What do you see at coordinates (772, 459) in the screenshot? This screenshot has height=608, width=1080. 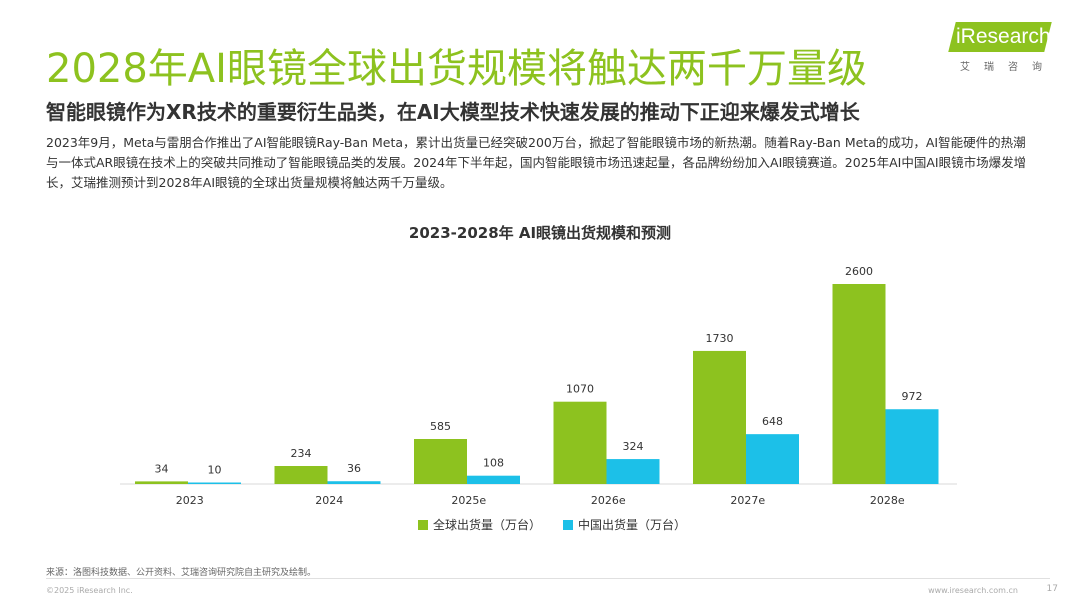 I see `bar-china-2027e` at bounding box center [772, 459].